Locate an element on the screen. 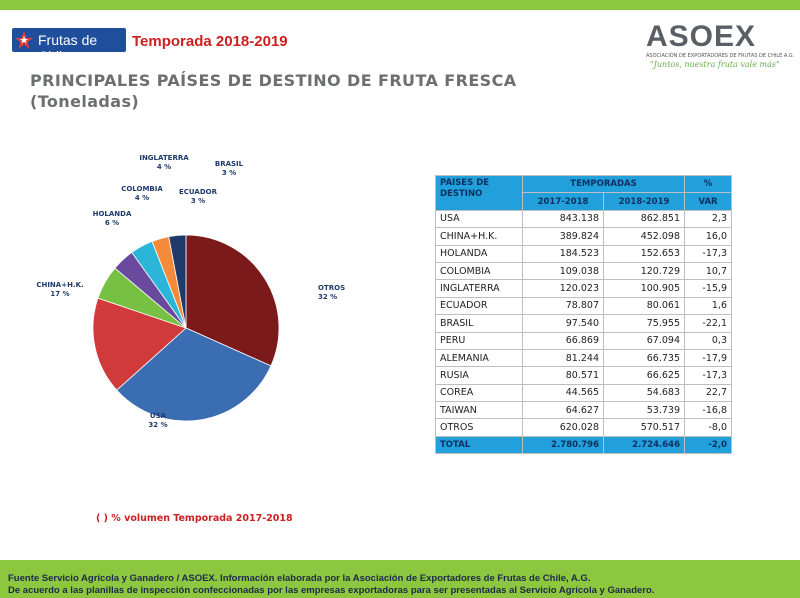 The height and width of the screenshot is (598, 800). table-row: COLOMBIA 109.038 120.729 10,7 is located at coordinates (583, 271).